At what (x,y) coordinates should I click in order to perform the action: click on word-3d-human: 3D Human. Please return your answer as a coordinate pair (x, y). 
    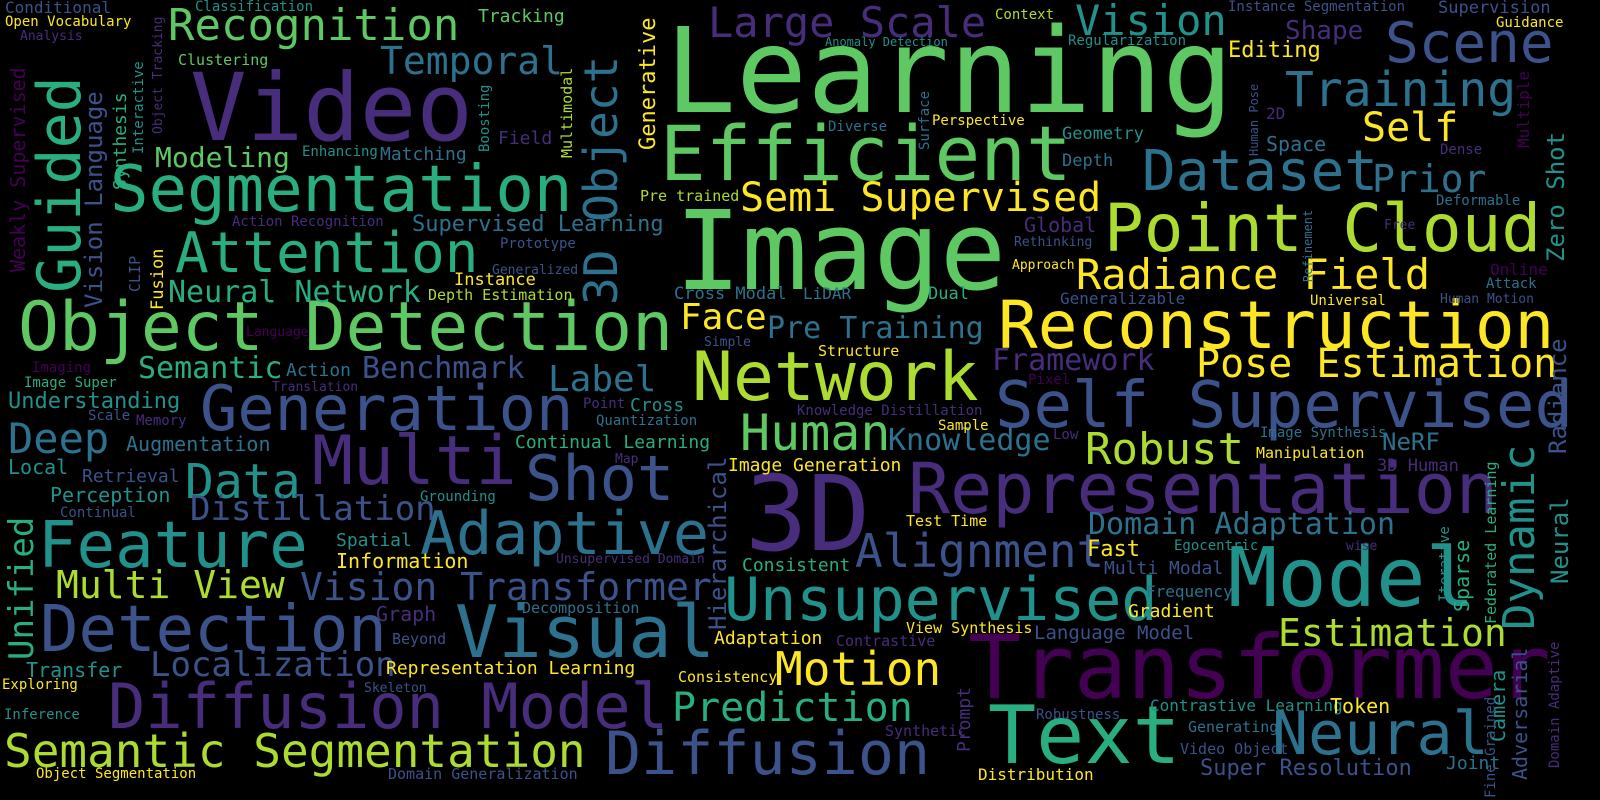
    Looking at the image, I should click on (1418, 466).